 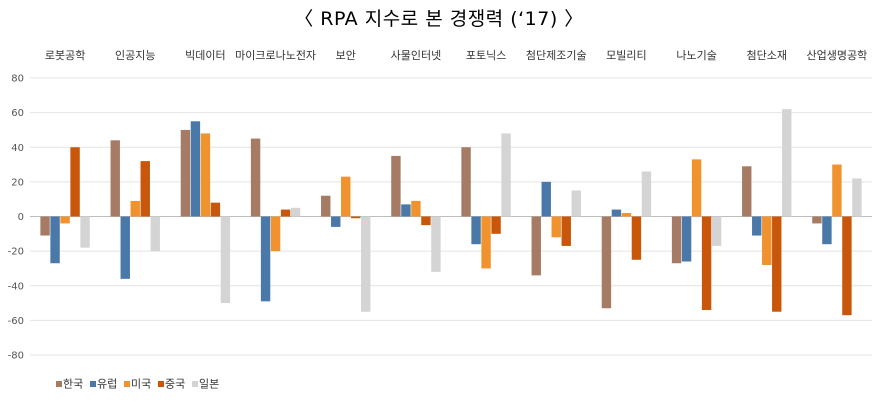 I want to click on legend-label: 유럽, so click(x=107, y=384).